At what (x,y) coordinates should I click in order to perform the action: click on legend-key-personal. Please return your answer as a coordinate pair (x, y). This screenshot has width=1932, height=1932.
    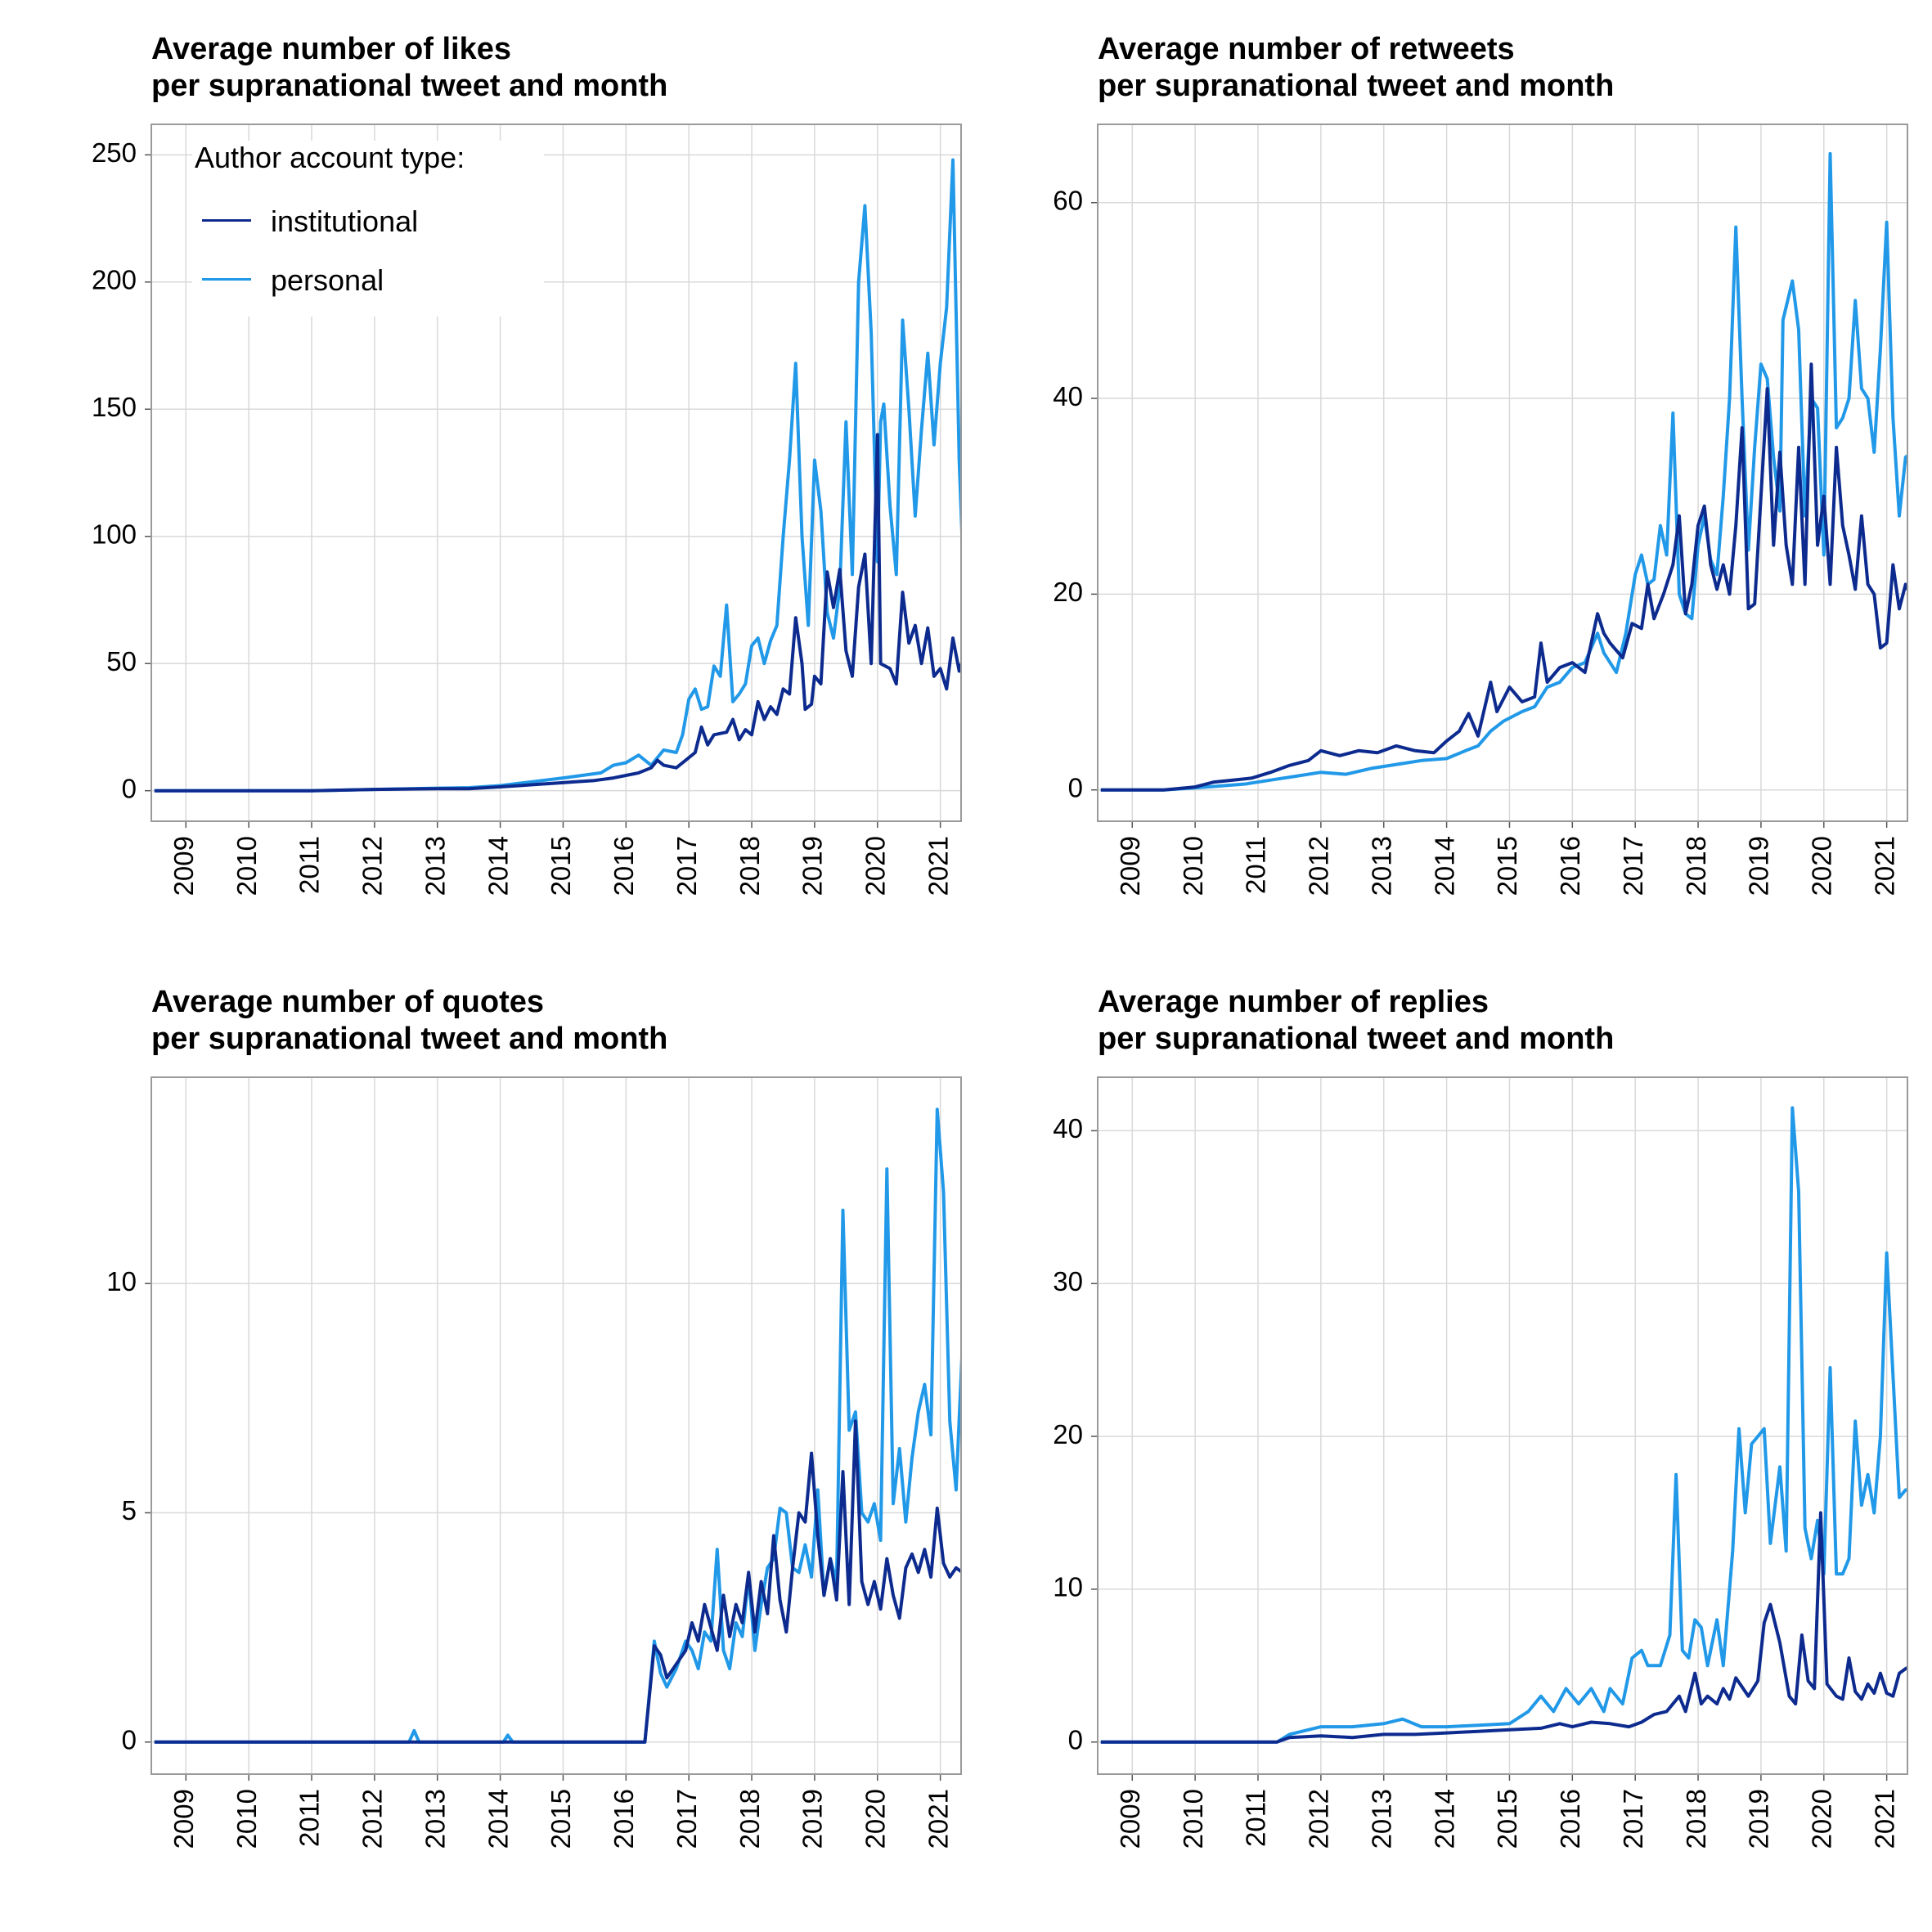
    Looking at the image, I should click on (227, 279).